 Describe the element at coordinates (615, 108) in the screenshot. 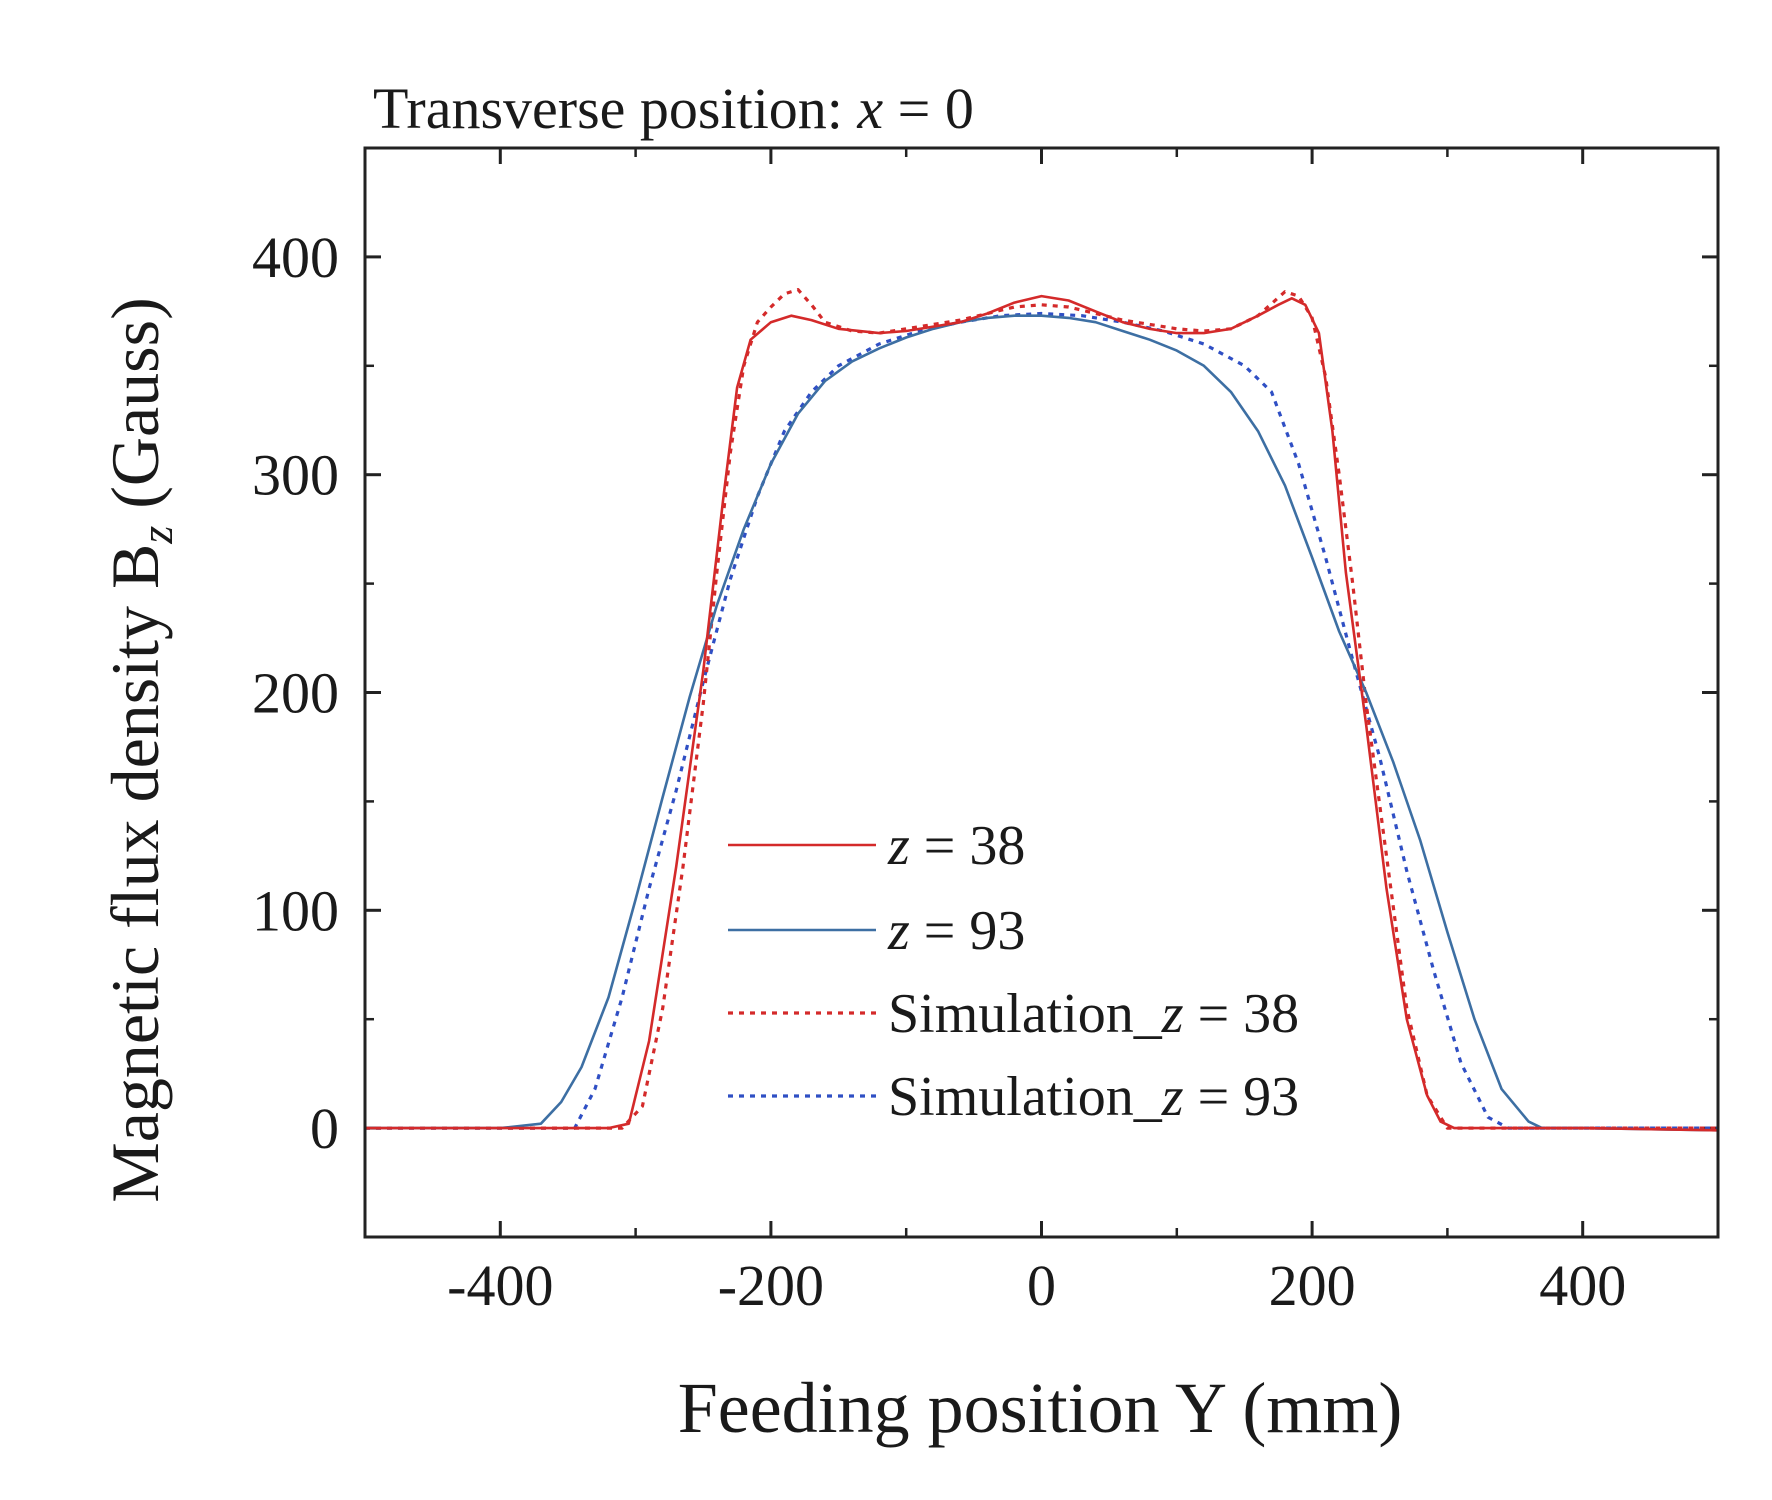

I see `chart-title-prefix: Transverse position:` at that location.